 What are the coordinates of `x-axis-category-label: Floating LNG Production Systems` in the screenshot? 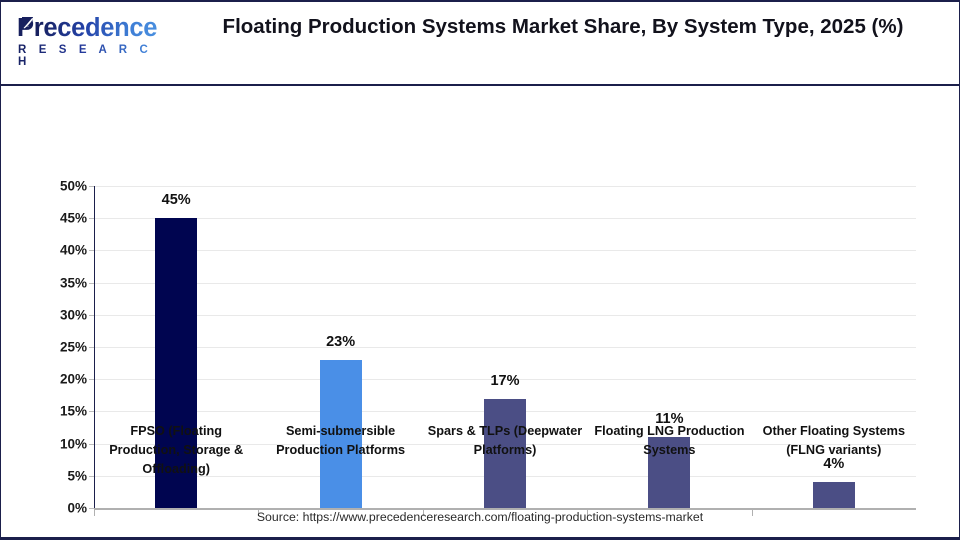 It's located at (669, 440).